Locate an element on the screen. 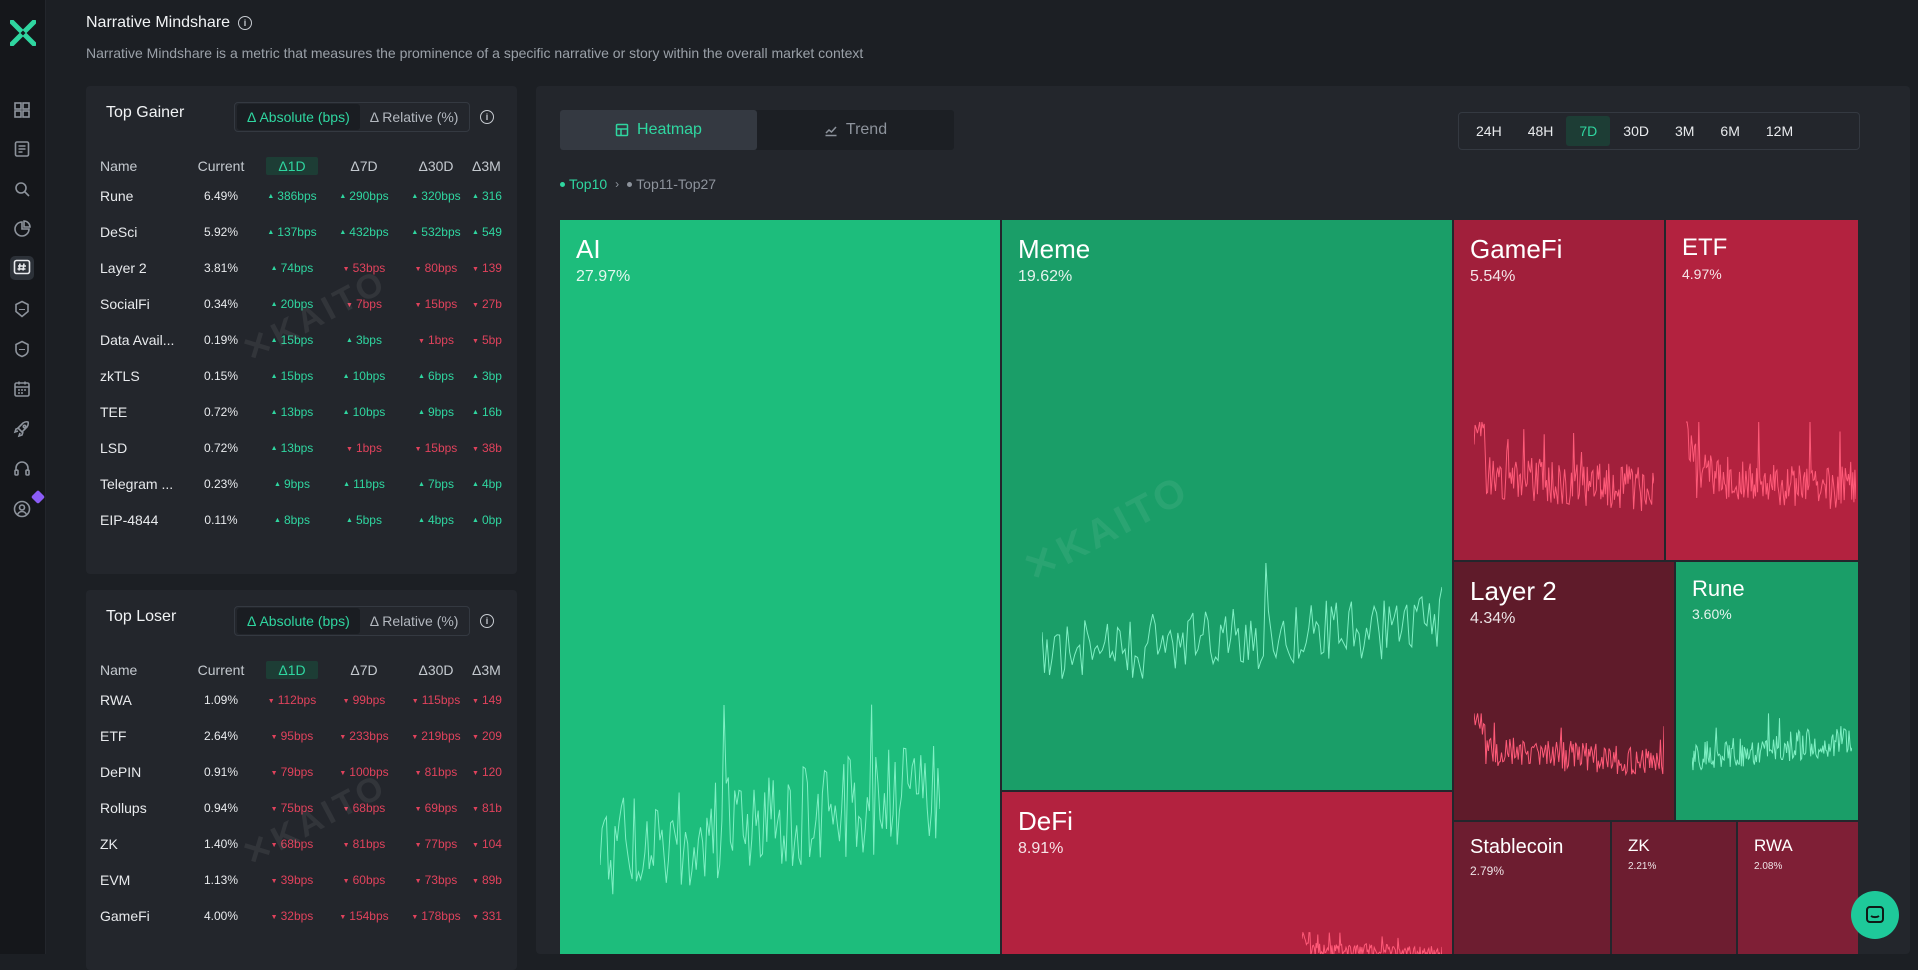 This screenshot has width=1918, height=970. breadcrumb: Top10 › Top11-Top27 is located at coordinates (638, 184).